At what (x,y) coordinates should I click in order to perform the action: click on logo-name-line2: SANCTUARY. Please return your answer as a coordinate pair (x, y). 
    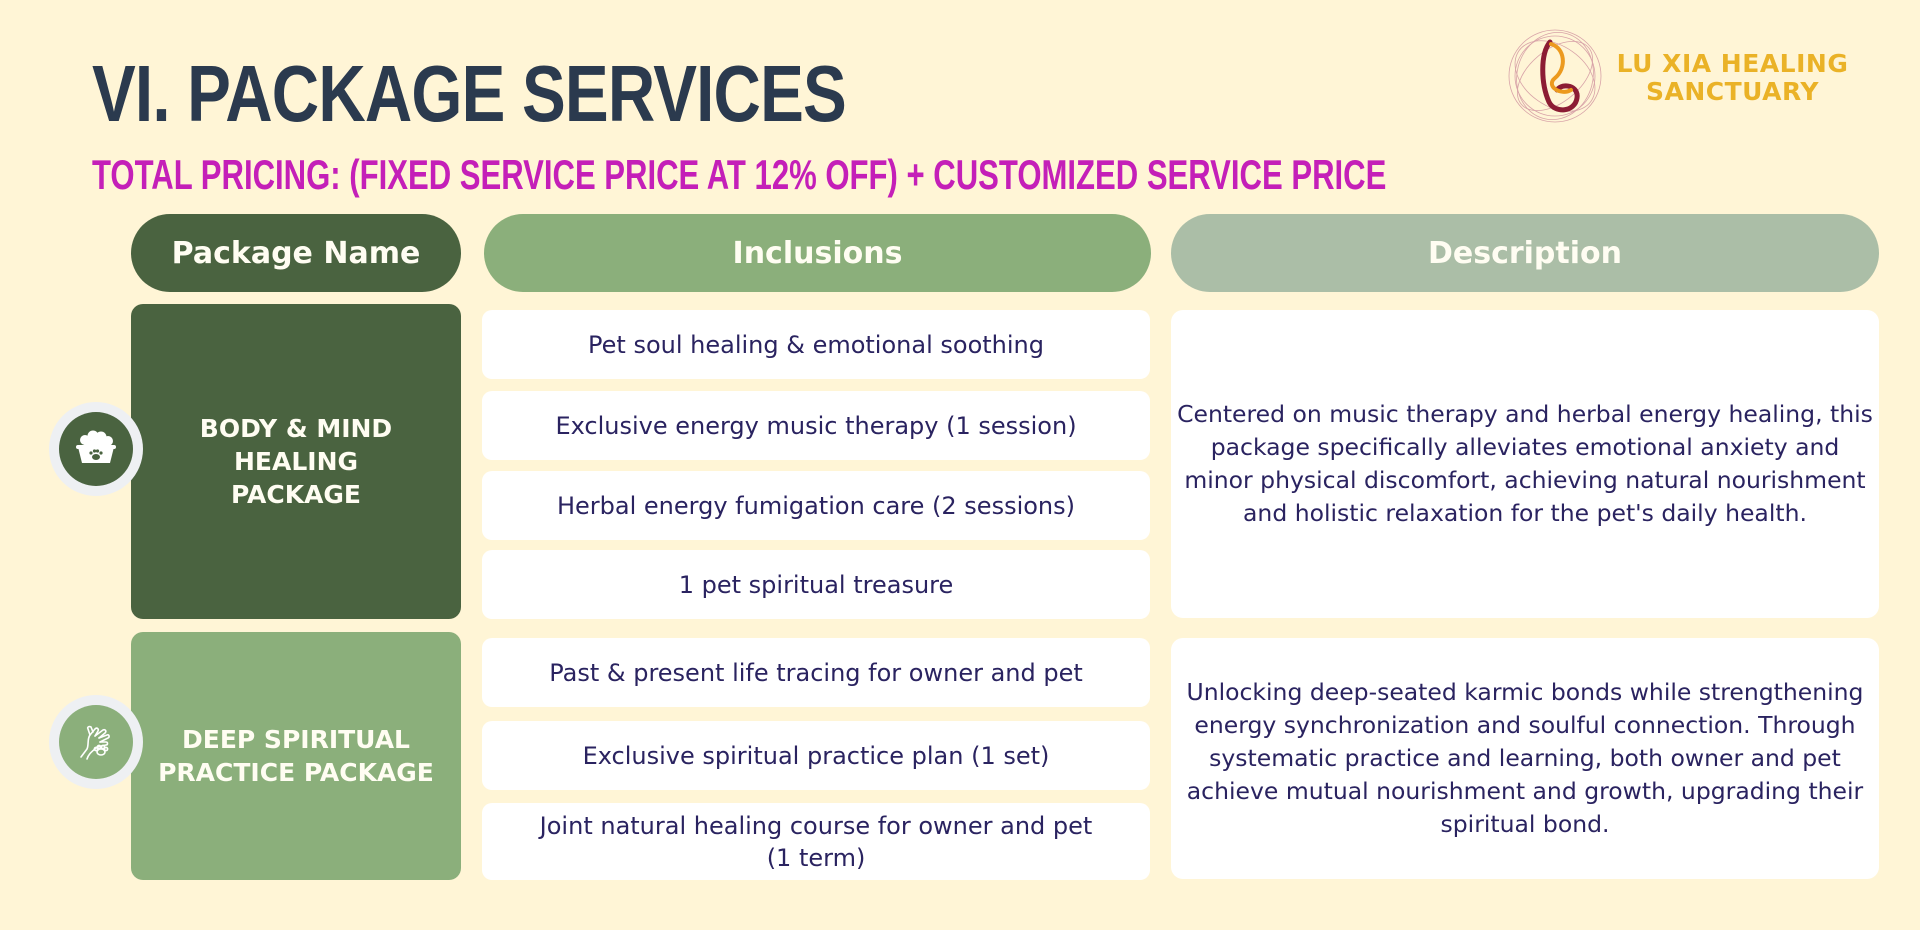
    Looking at the image, I should click on (1732, 91).